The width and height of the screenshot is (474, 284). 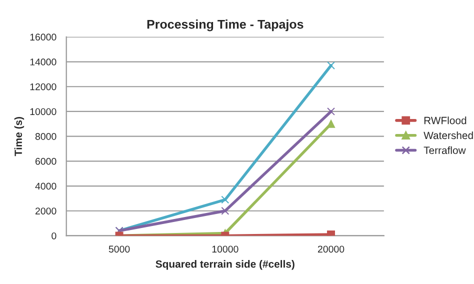 I want to click on y-tick-label: 10000, so click(x=43, y=112).